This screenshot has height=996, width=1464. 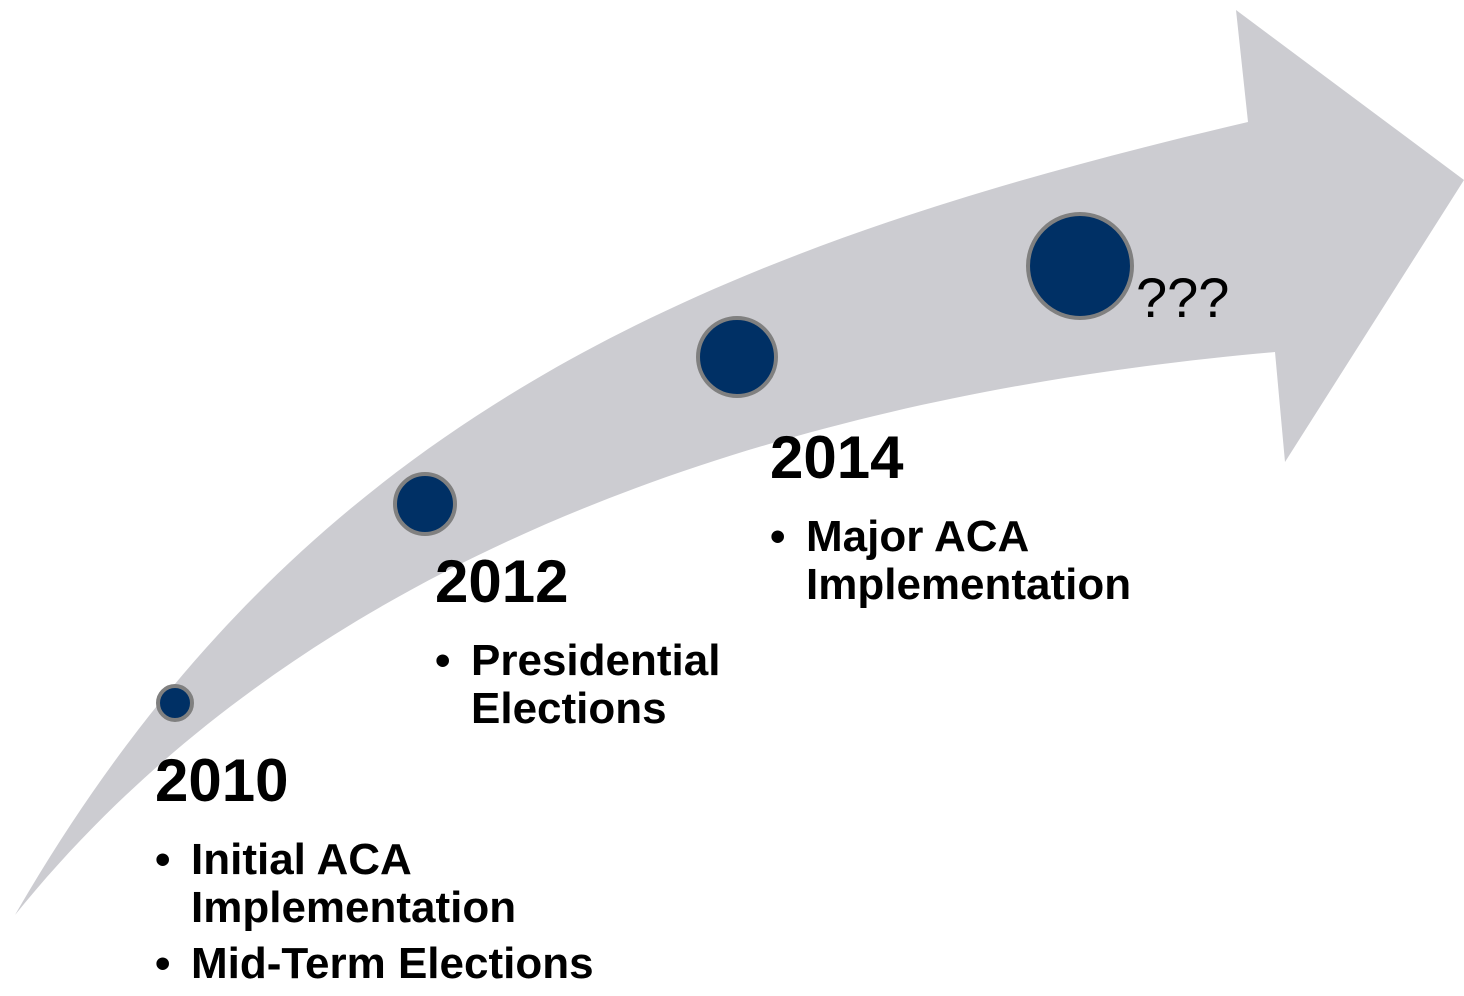 I want to click on bullet-item: • Initial ACA Implementation, so click(x=435, y=884).